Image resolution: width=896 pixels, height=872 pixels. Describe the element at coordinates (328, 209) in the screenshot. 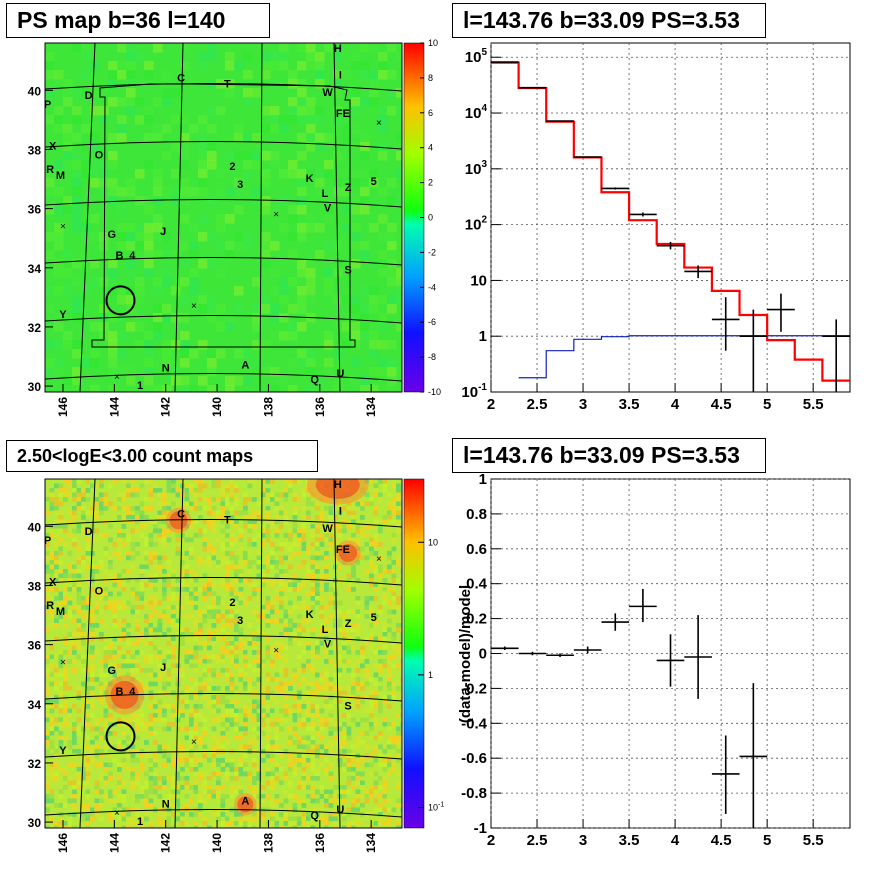

I see `ps-map-source-label: V` at that location.